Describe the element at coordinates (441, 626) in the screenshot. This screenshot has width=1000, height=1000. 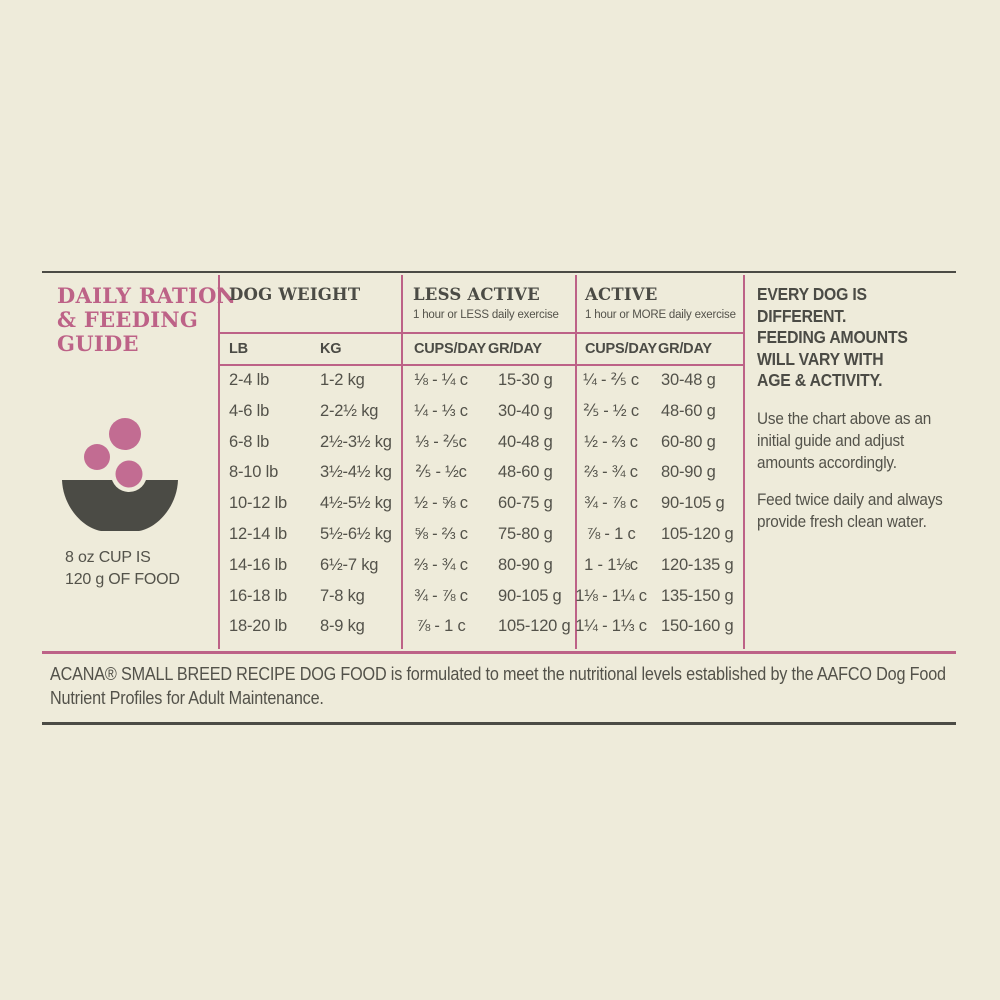
I see `cell-less-active-cups: ⅞ - 1 c` at that location.